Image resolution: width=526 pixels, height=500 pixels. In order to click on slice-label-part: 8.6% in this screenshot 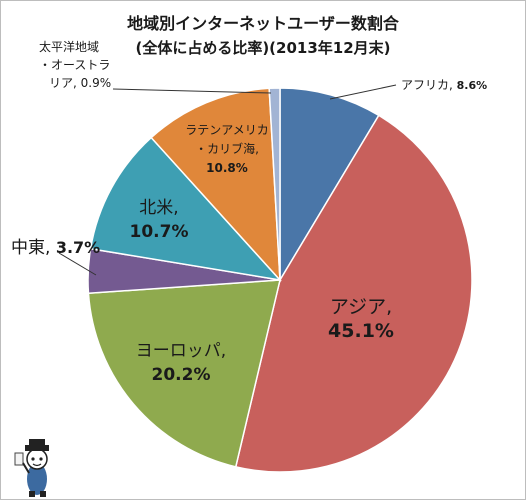, I will do `click(472, 85)`.